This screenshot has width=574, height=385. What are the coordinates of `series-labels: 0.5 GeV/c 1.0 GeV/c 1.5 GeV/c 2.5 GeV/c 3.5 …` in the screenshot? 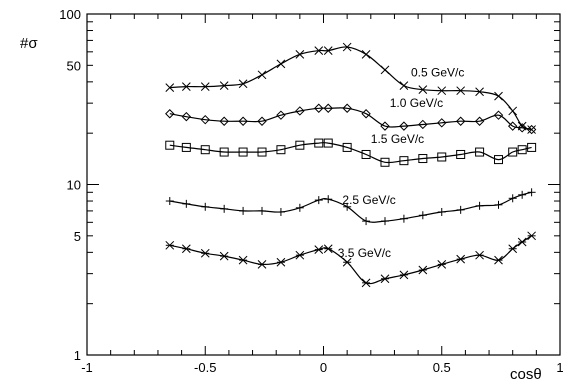 It's located at (401, 162).